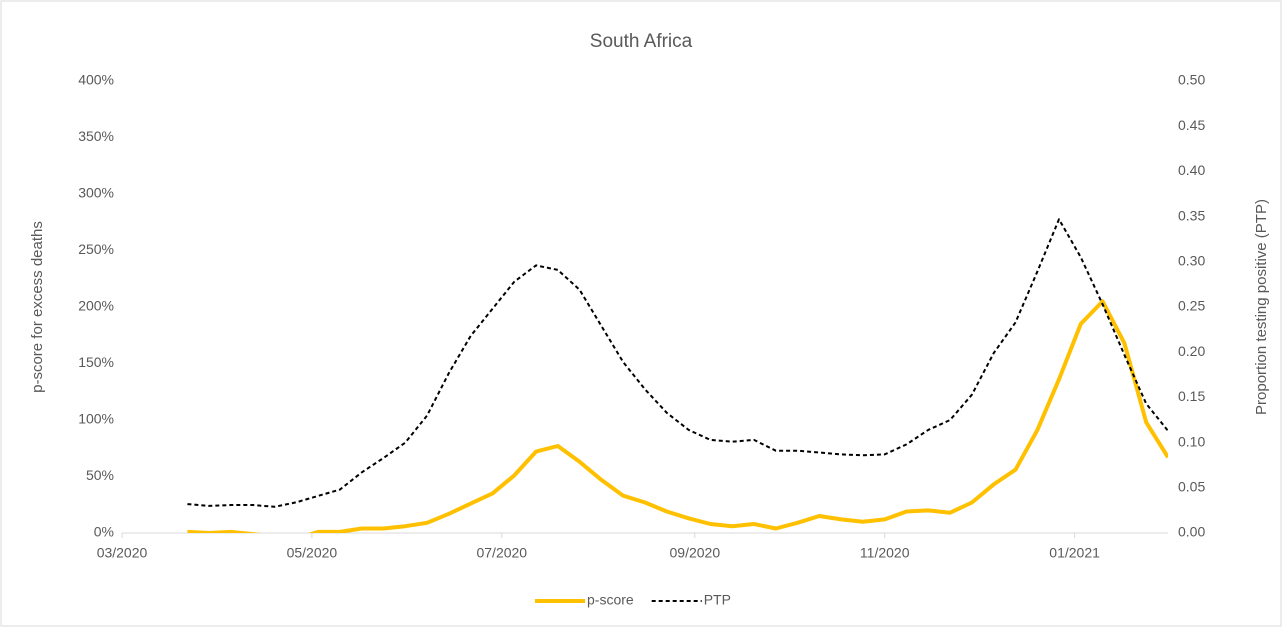 This screenshot has width=1283, height=633. Describe the element at coordinates (312, 553) in the screenshot. I see `x-tick-label: 05/2020` at that location.